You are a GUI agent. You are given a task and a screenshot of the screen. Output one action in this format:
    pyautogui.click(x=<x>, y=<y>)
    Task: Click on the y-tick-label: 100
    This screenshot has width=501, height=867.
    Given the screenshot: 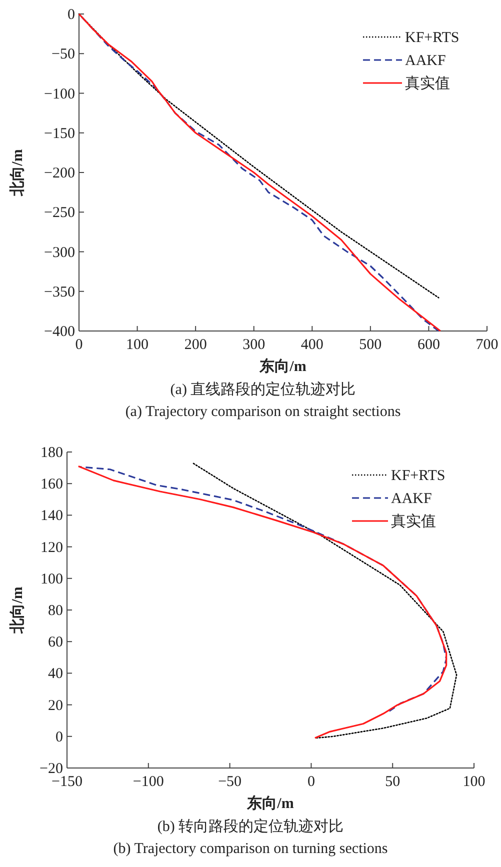 What is the action you would take?
    pyautogui.click(x=51, y=579)
    